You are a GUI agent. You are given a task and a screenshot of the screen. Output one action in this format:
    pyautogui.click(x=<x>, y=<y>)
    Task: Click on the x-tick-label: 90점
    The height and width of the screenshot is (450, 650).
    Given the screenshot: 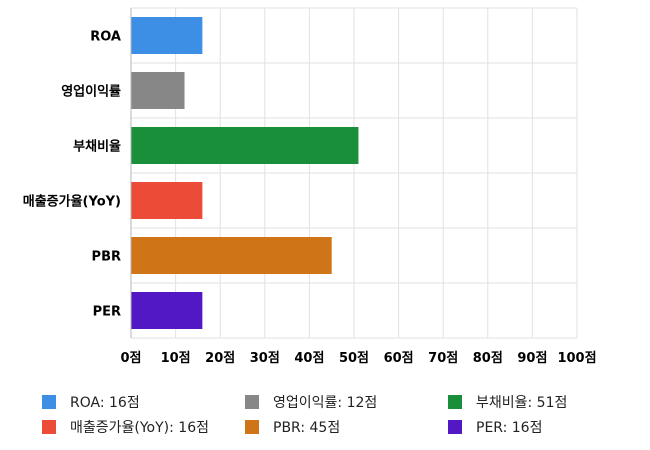 What is the action you would take?
    pyautogui.click(x=532, y=358)
    